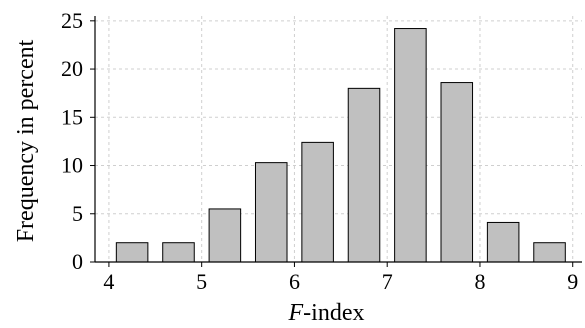 The width and height of the screenshot is (585, 328). What do you see at coordinates (77, 261) in the screenshot?
I see `y-tick-label: 0` at bounding box center [77, 261].